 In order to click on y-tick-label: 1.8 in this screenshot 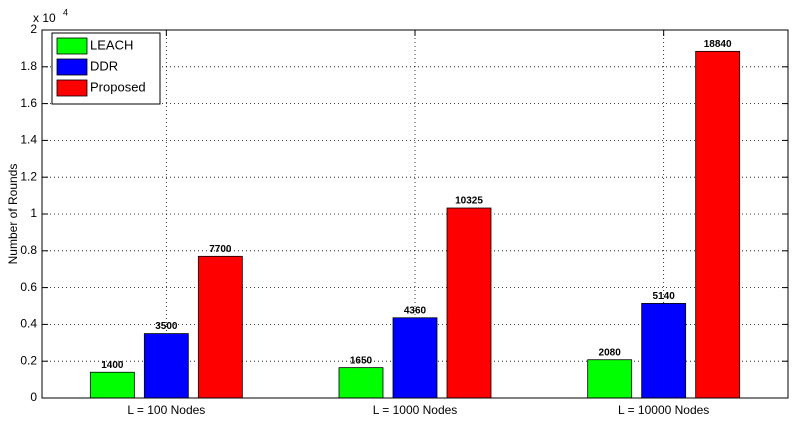, I will do `click(28, 66)`.